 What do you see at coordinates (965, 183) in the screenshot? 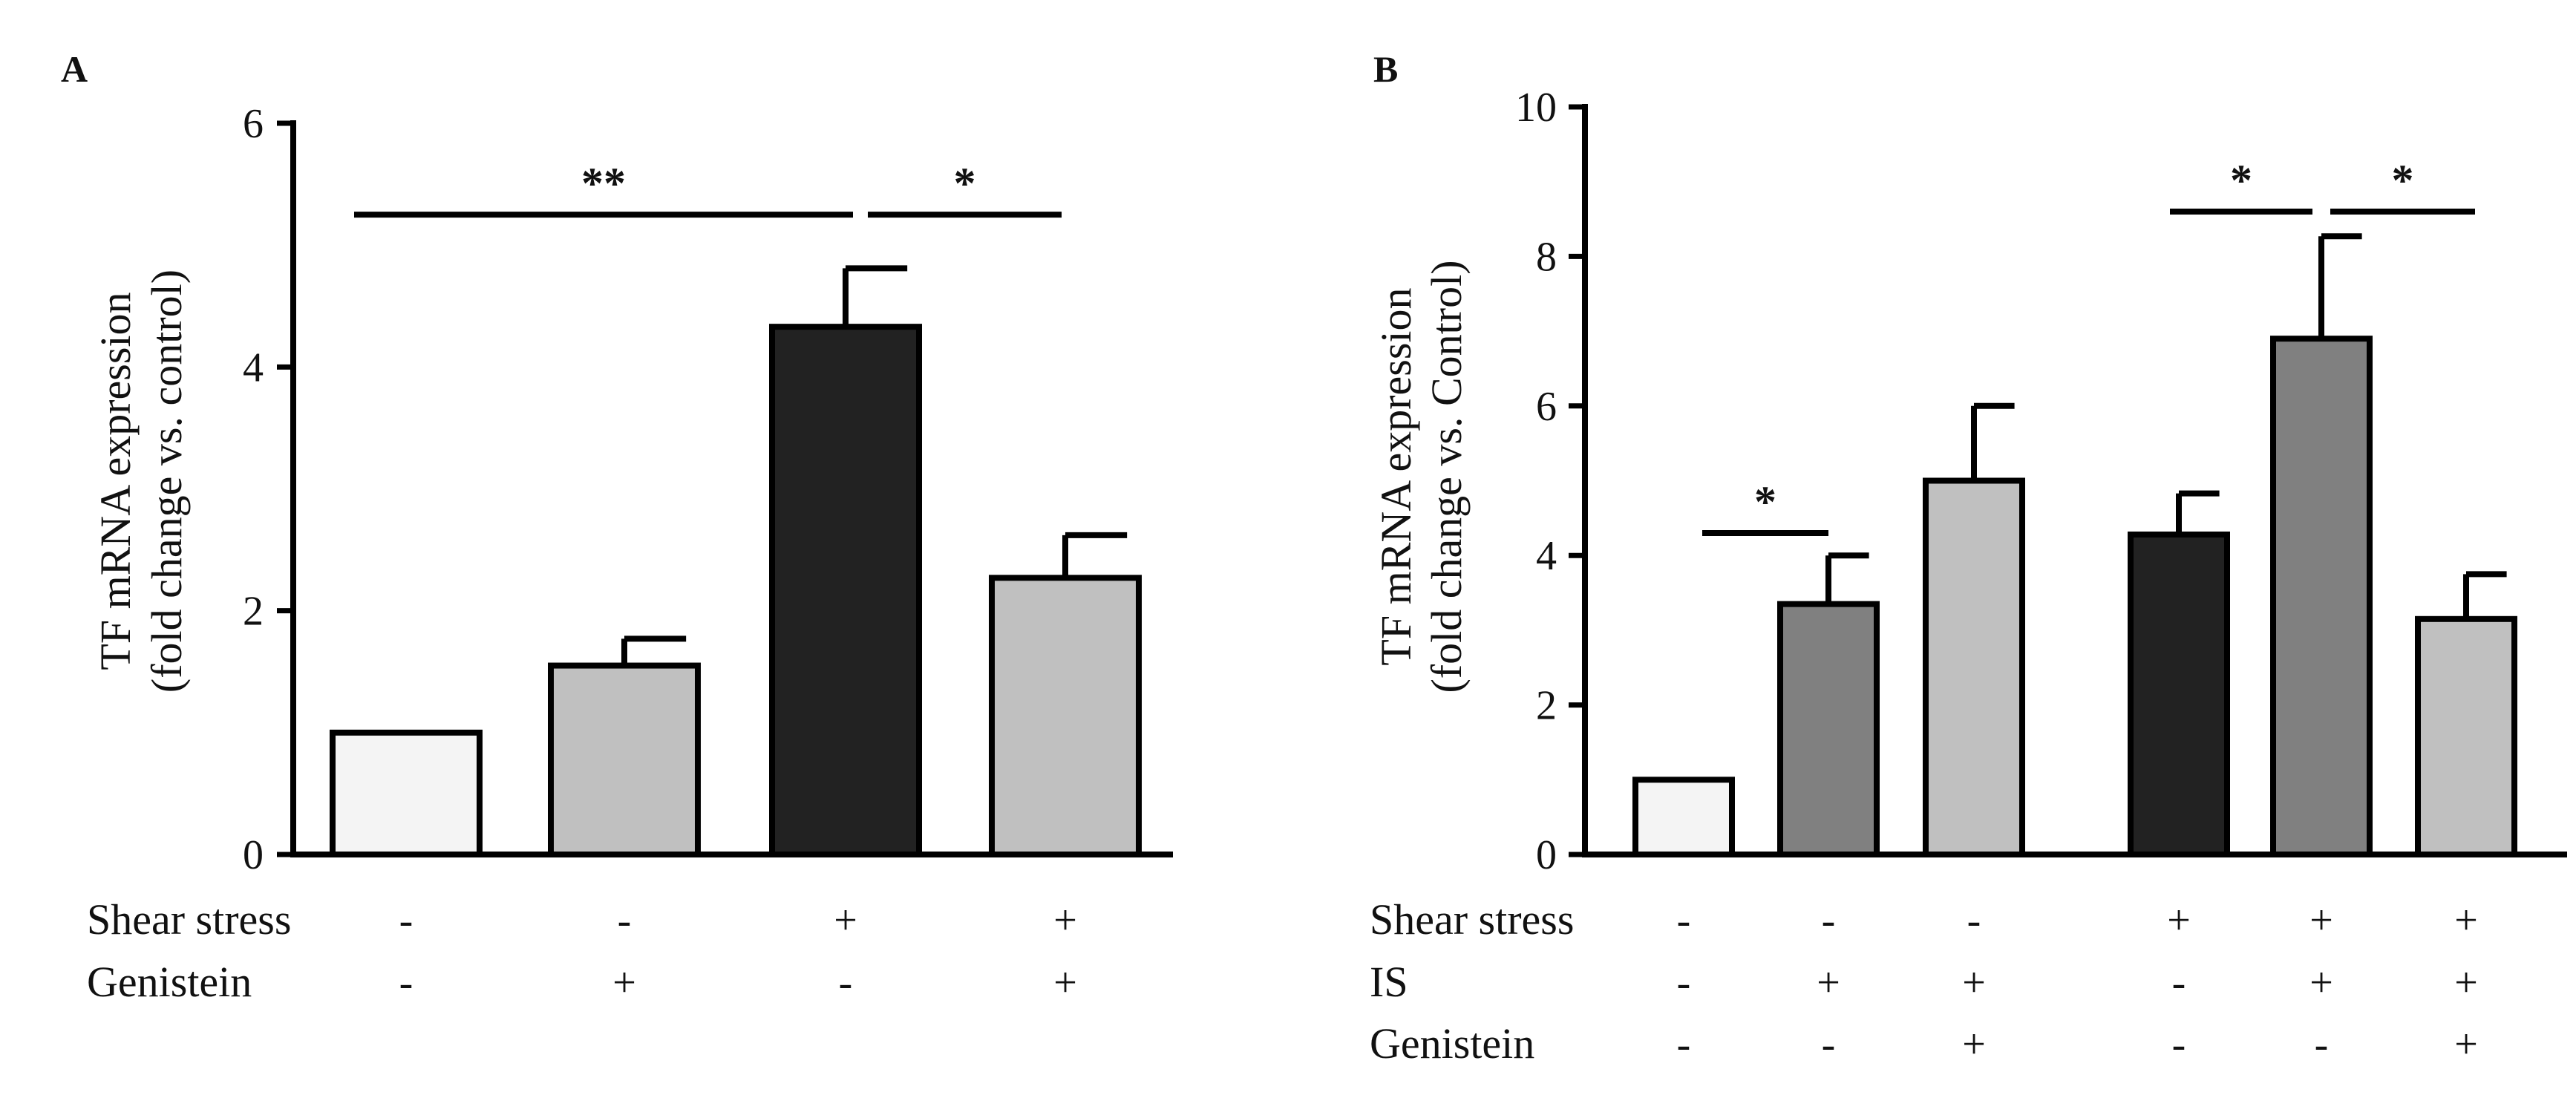
I see `panel-a-significance-label-2: *` at bounding box center [965, 183].